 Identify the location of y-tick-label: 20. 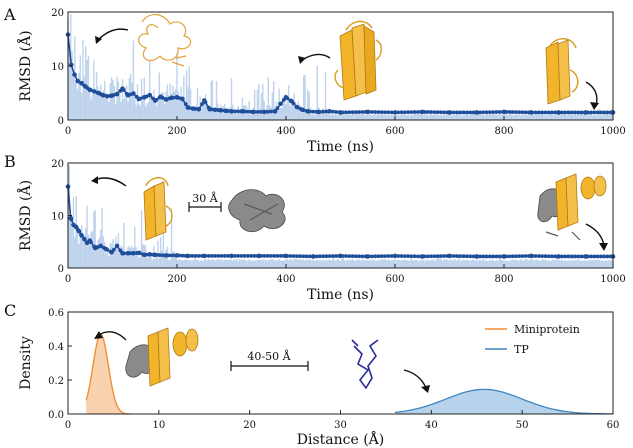
(57, 13).